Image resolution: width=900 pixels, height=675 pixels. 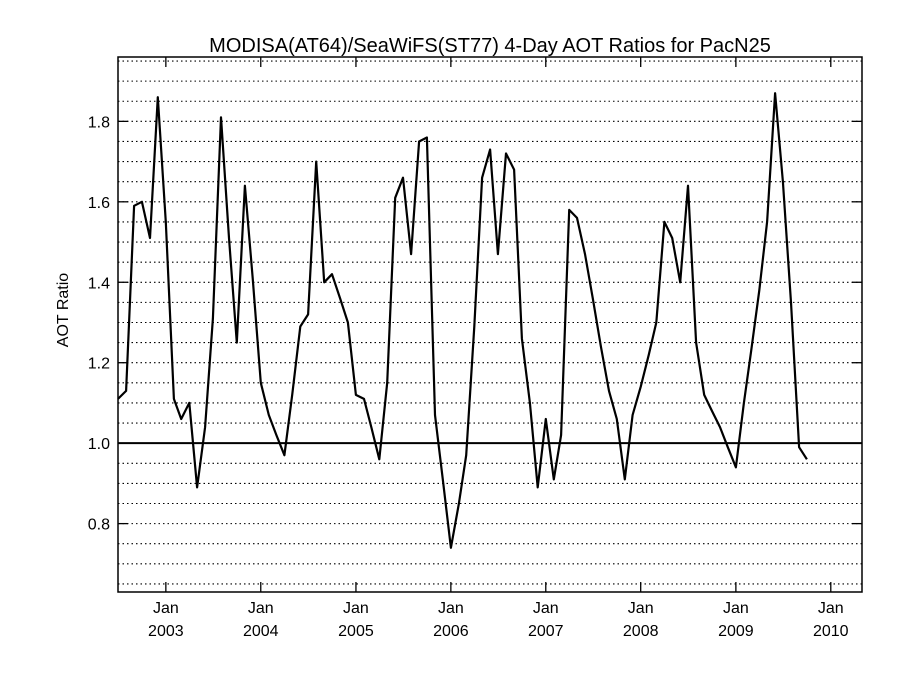 What do you see at coordinates (831, 631) in the screenshot?
I see `x-tick-label-year: 2010` at bounding box center [831, 631].